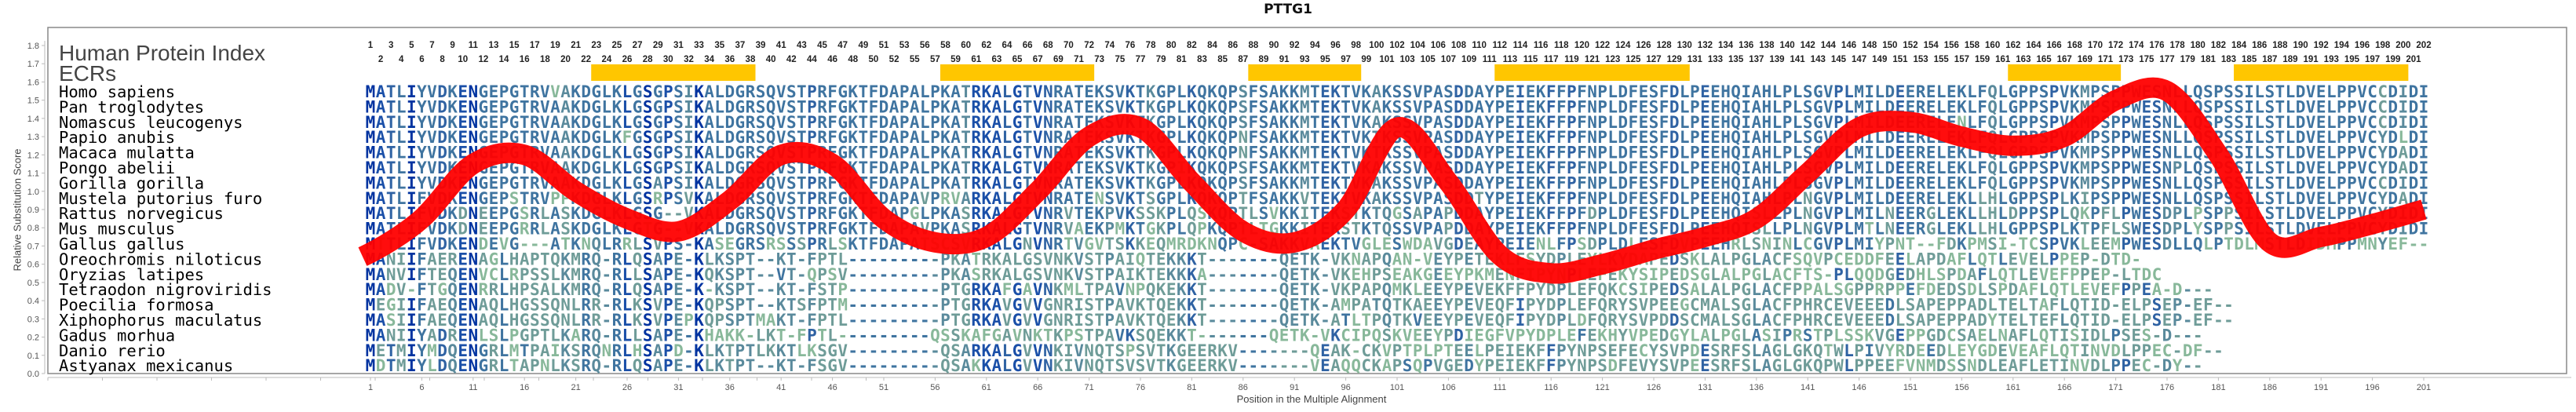  I want to click on protein-index-number: 28, so click(648, 60).